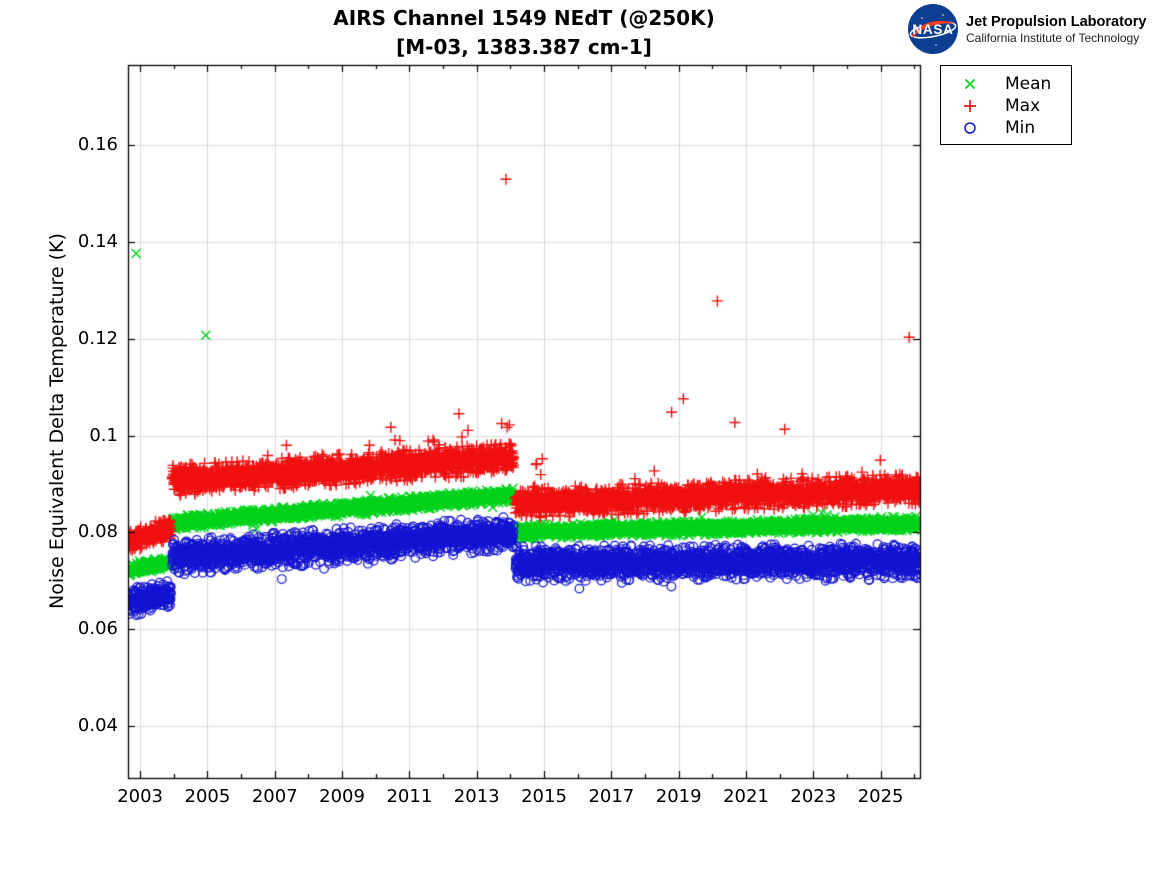 The height and width of the screenshot is (875, 1167). What do you see at coordinates (207, 796) in the screenshot?
I see `x-tick-label: 2005` at bounding box center [207, 796].